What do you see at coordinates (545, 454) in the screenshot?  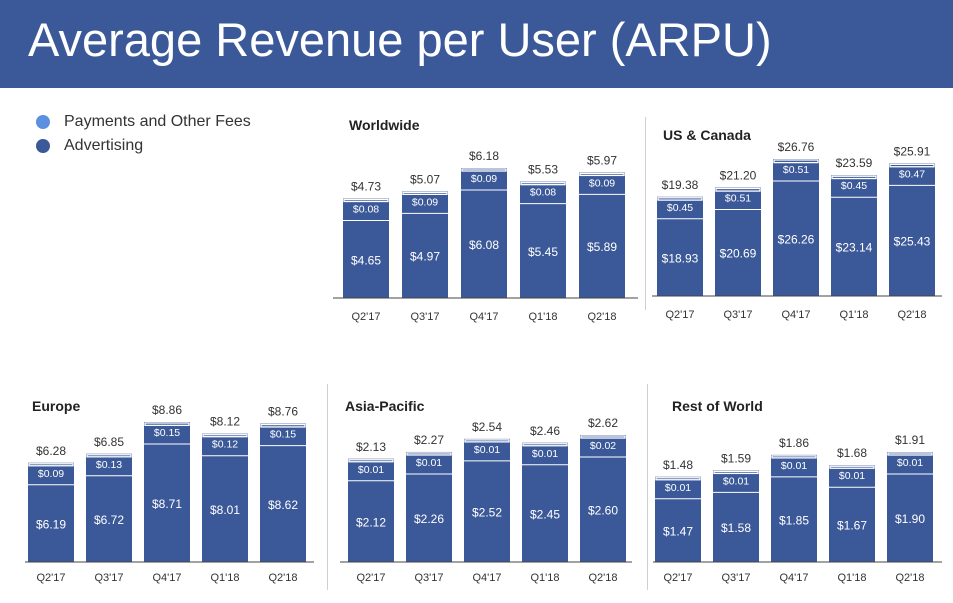 I see `payments-label-asia-pacific-3: $0.01` at bounding box center [545, 454].